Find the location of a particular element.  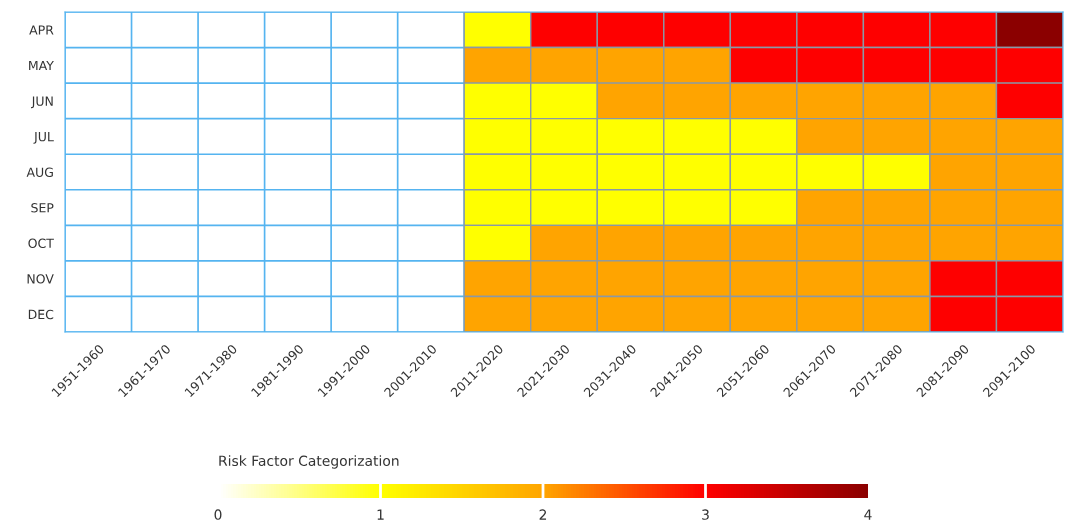

color-bar-label: 4 is located at coordinates (868, 514).